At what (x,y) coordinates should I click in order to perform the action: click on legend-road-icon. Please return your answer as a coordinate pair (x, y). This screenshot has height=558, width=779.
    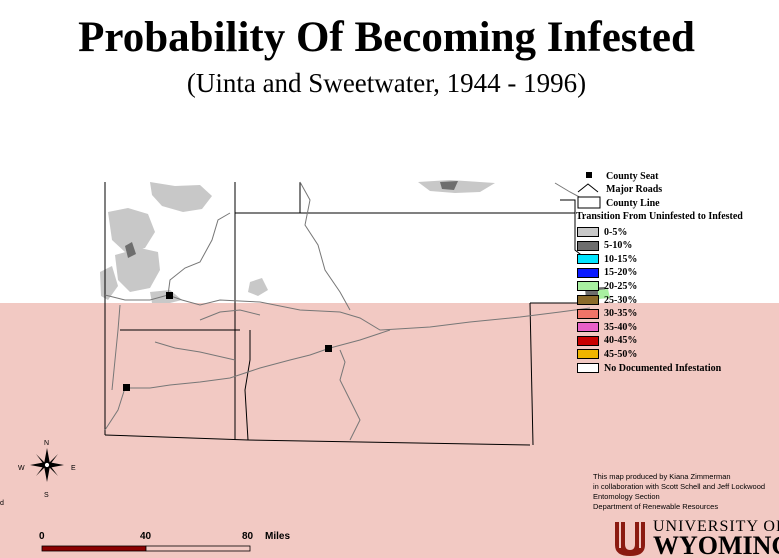
    Looking at the image, I should click on (588, 188).